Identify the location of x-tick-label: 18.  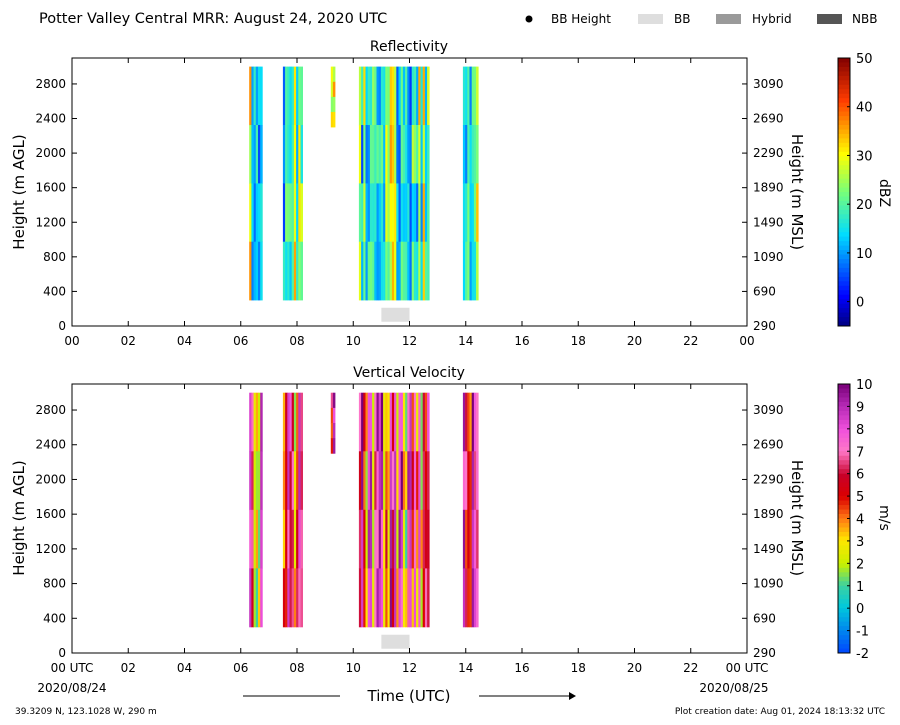
(578, 341).